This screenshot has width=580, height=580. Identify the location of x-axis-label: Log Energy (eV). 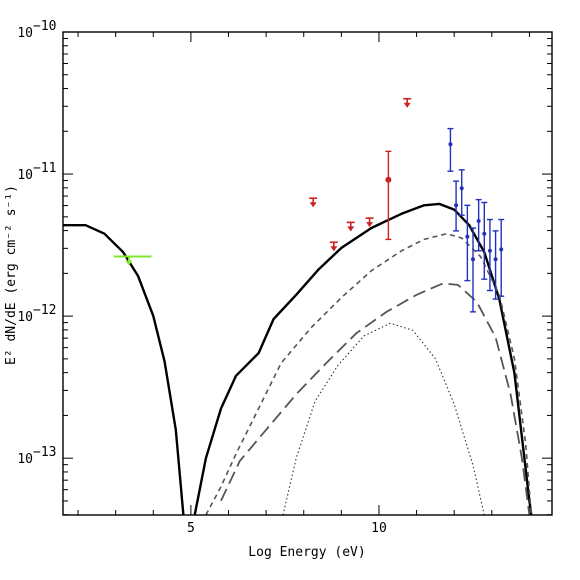
(306, 552).